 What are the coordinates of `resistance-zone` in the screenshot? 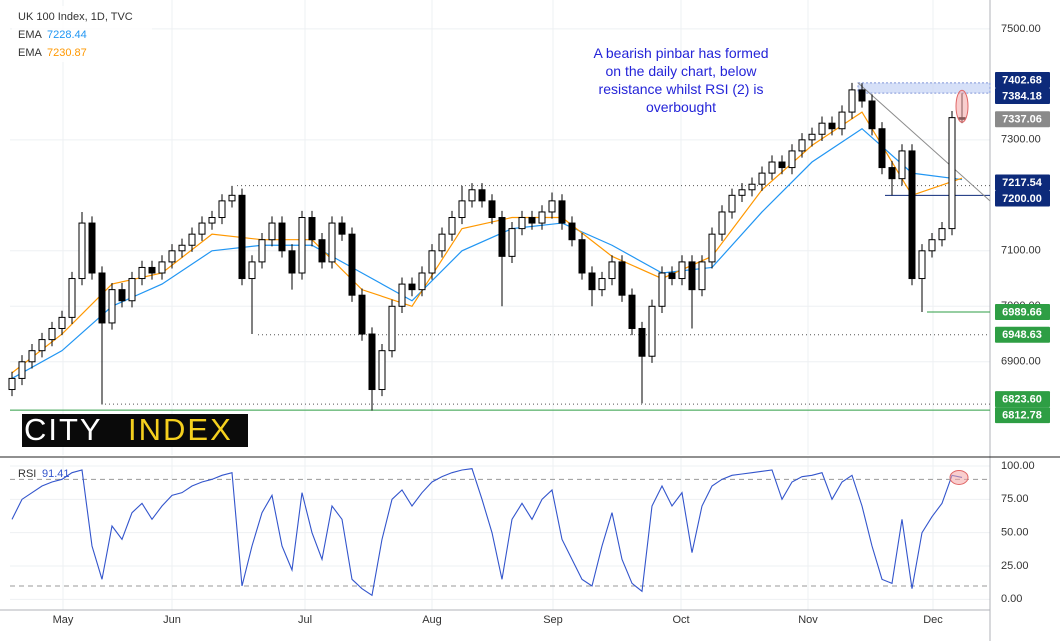 It's located at (924, 88).